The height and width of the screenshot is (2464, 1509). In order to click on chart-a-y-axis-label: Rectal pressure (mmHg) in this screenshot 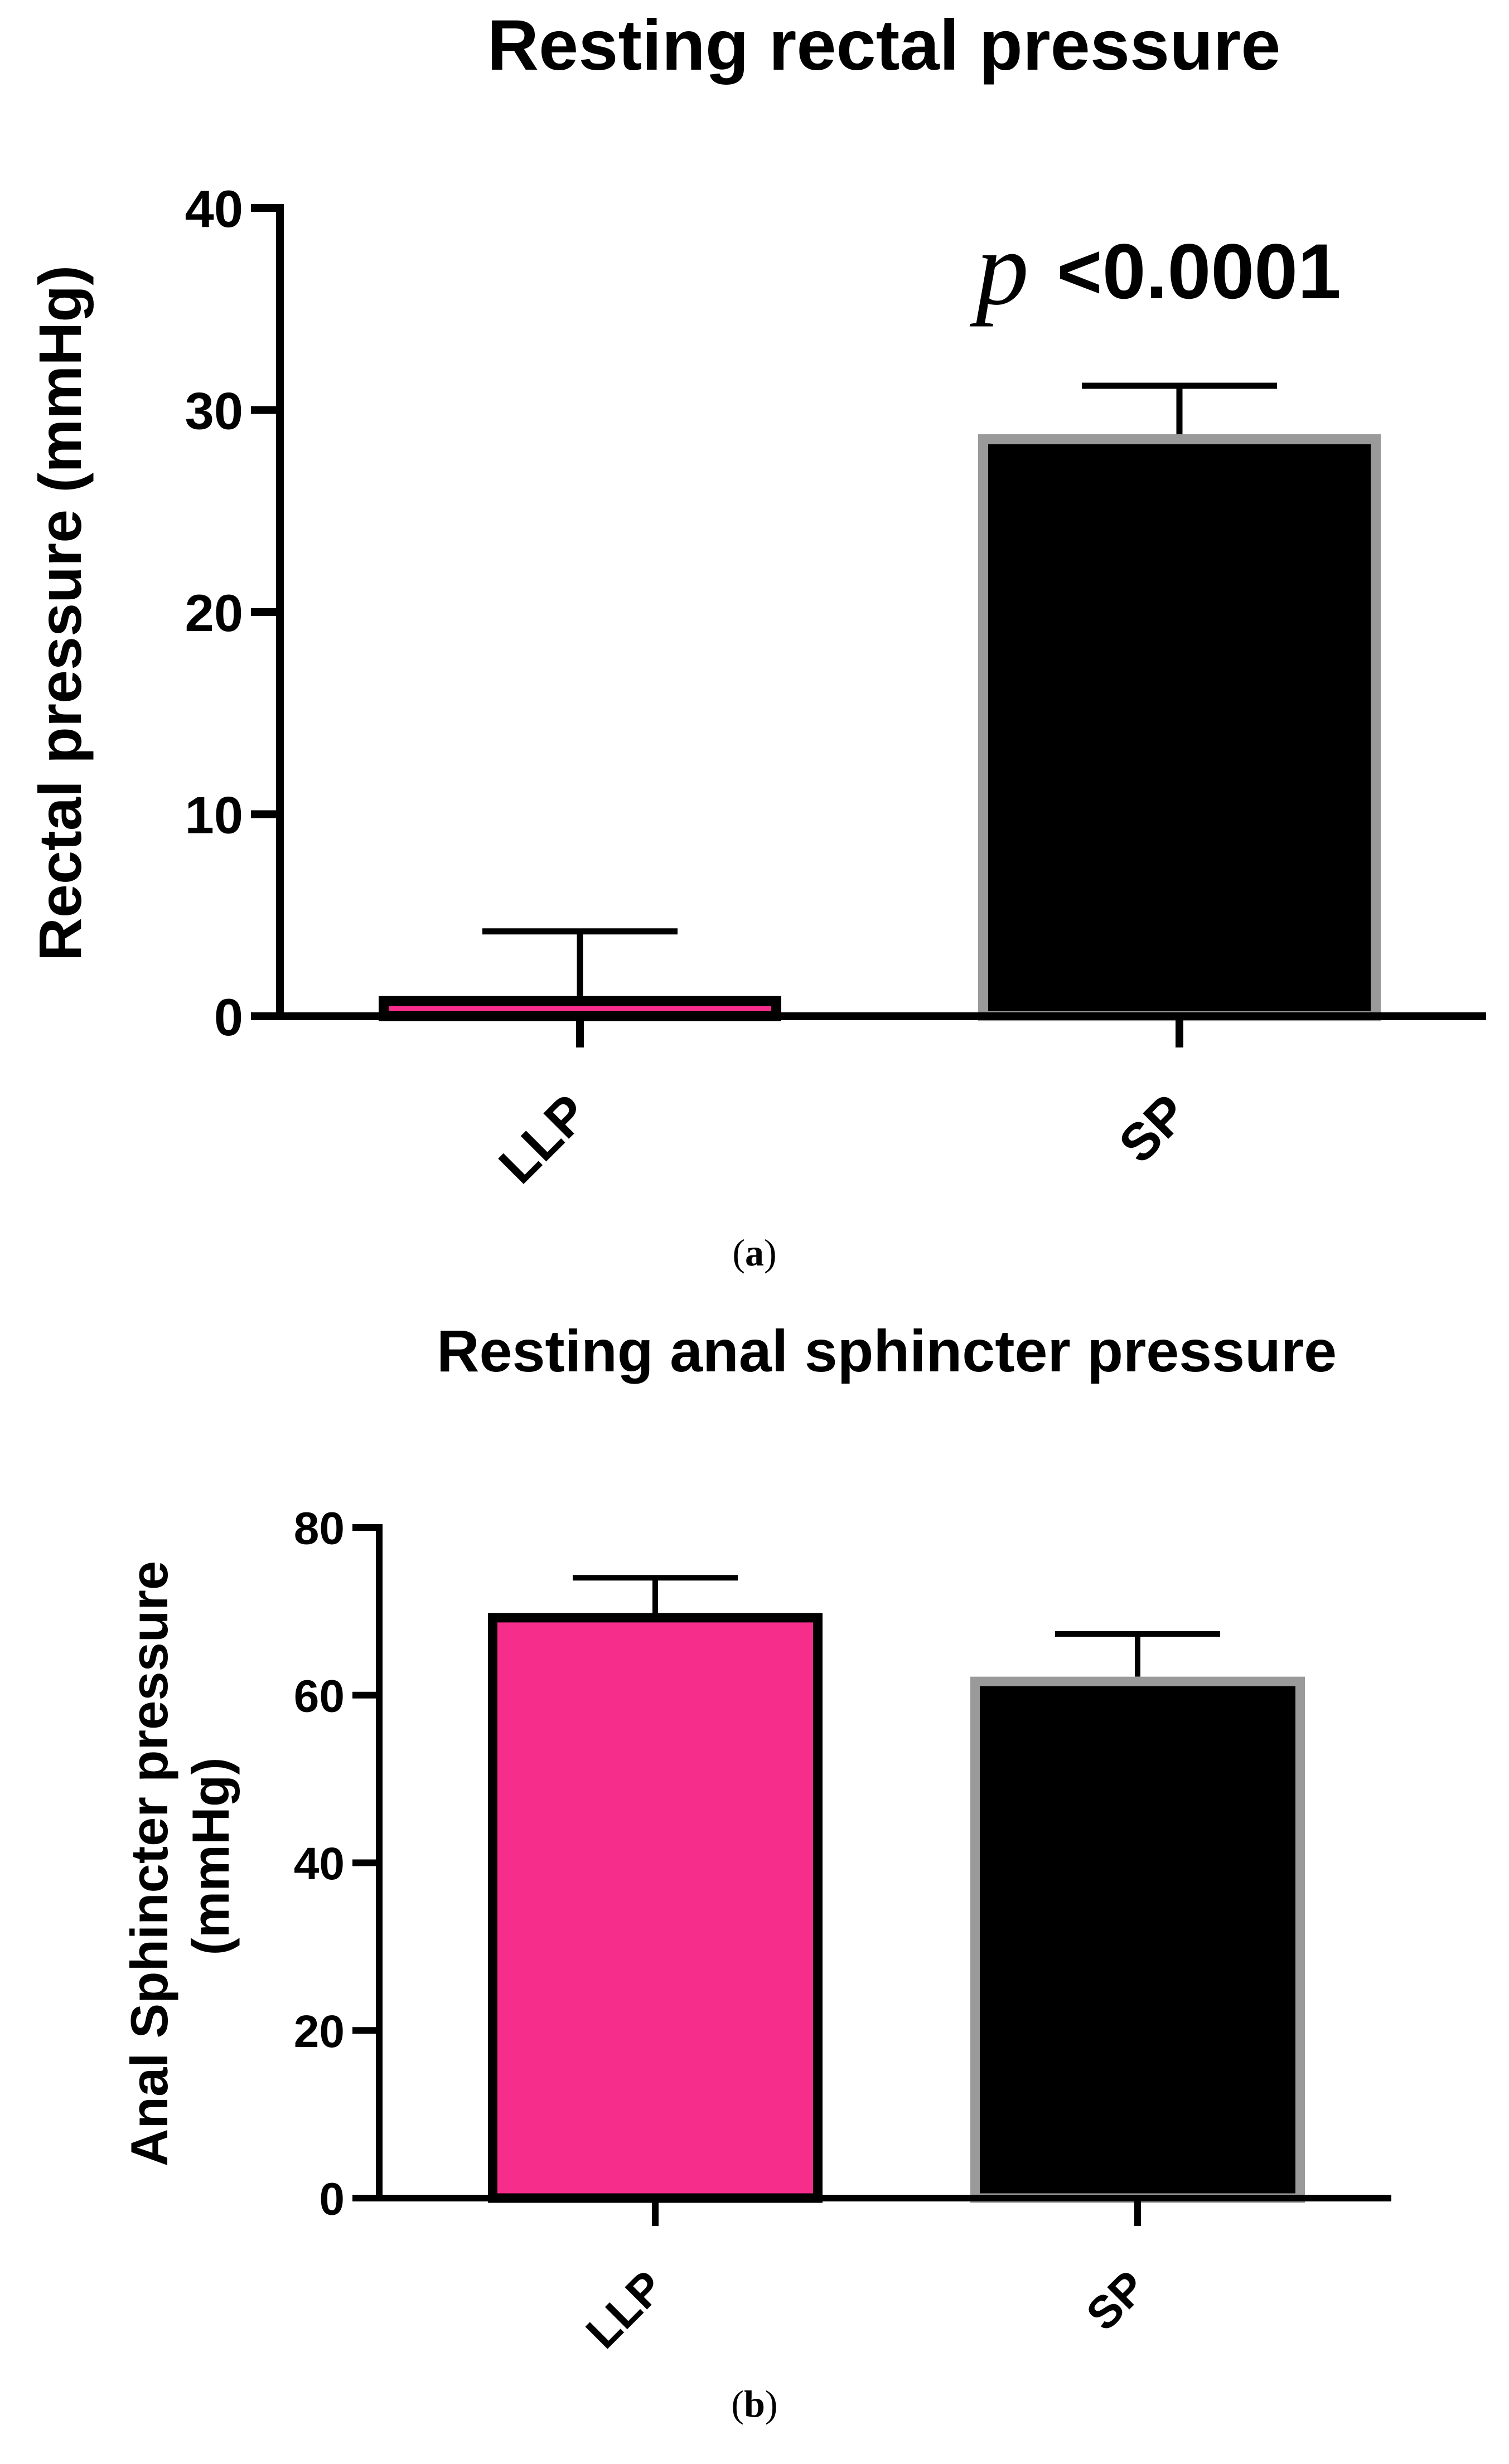, I will do `click(60, 613)`.